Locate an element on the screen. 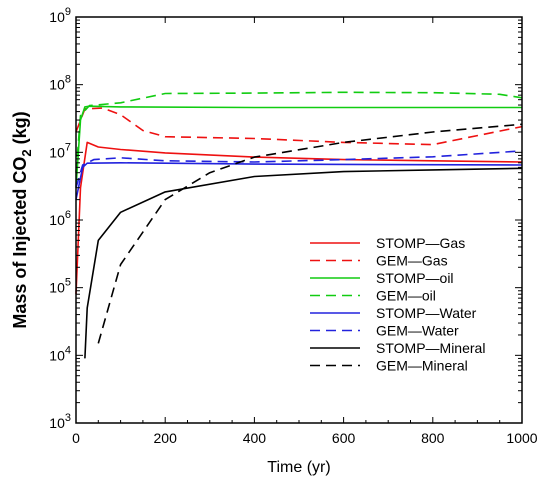 Image resolution: width=550 pixels, height=490 pixels. y-tick-label: 10⁴ is located at coordinates (60, 353).